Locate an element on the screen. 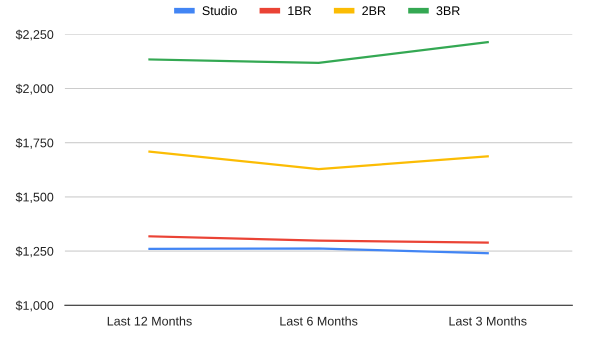  y-tick-label: $1,000 is located at coordinates (35, 306).